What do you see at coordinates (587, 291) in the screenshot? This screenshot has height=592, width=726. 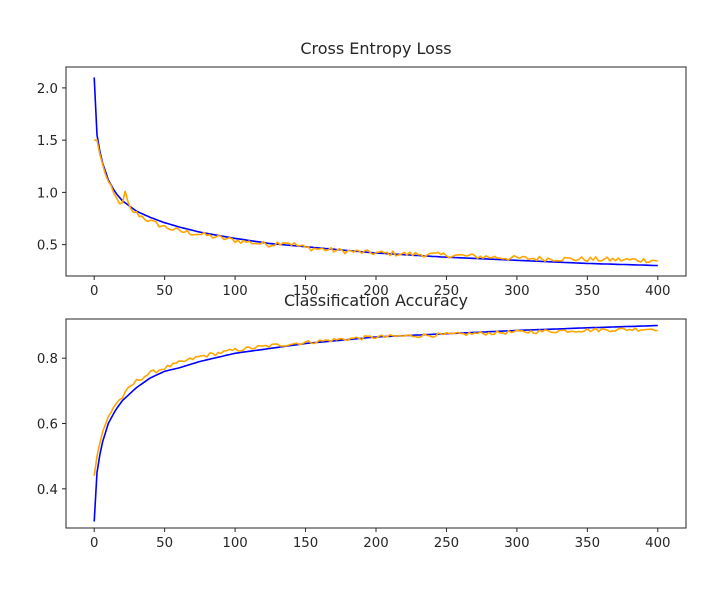 I see `loss-xtick-label: 350` at bounding box center [587, 291].